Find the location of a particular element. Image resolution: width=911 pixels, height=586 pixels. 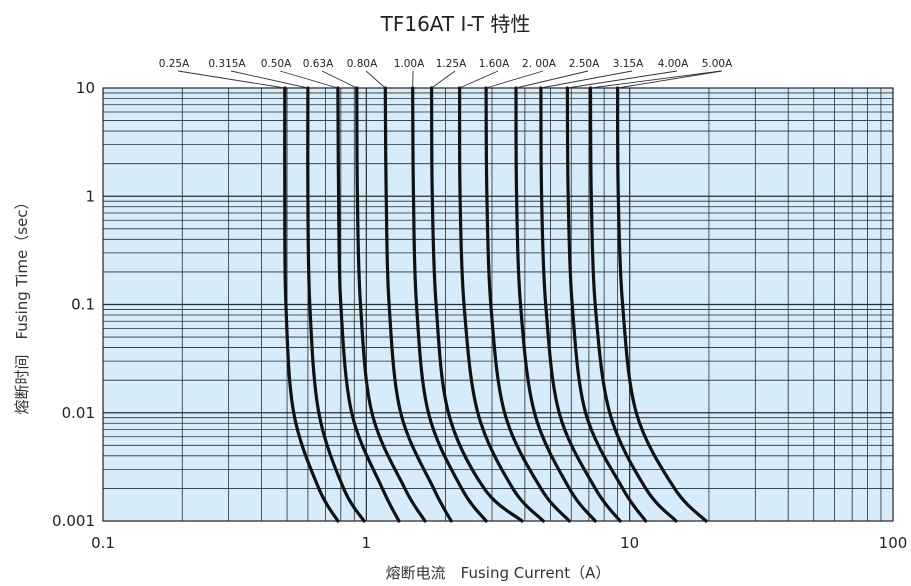

y-tick-labels: 0.001 0.01 0.1 1 10 is located at coordinates (73, 304).